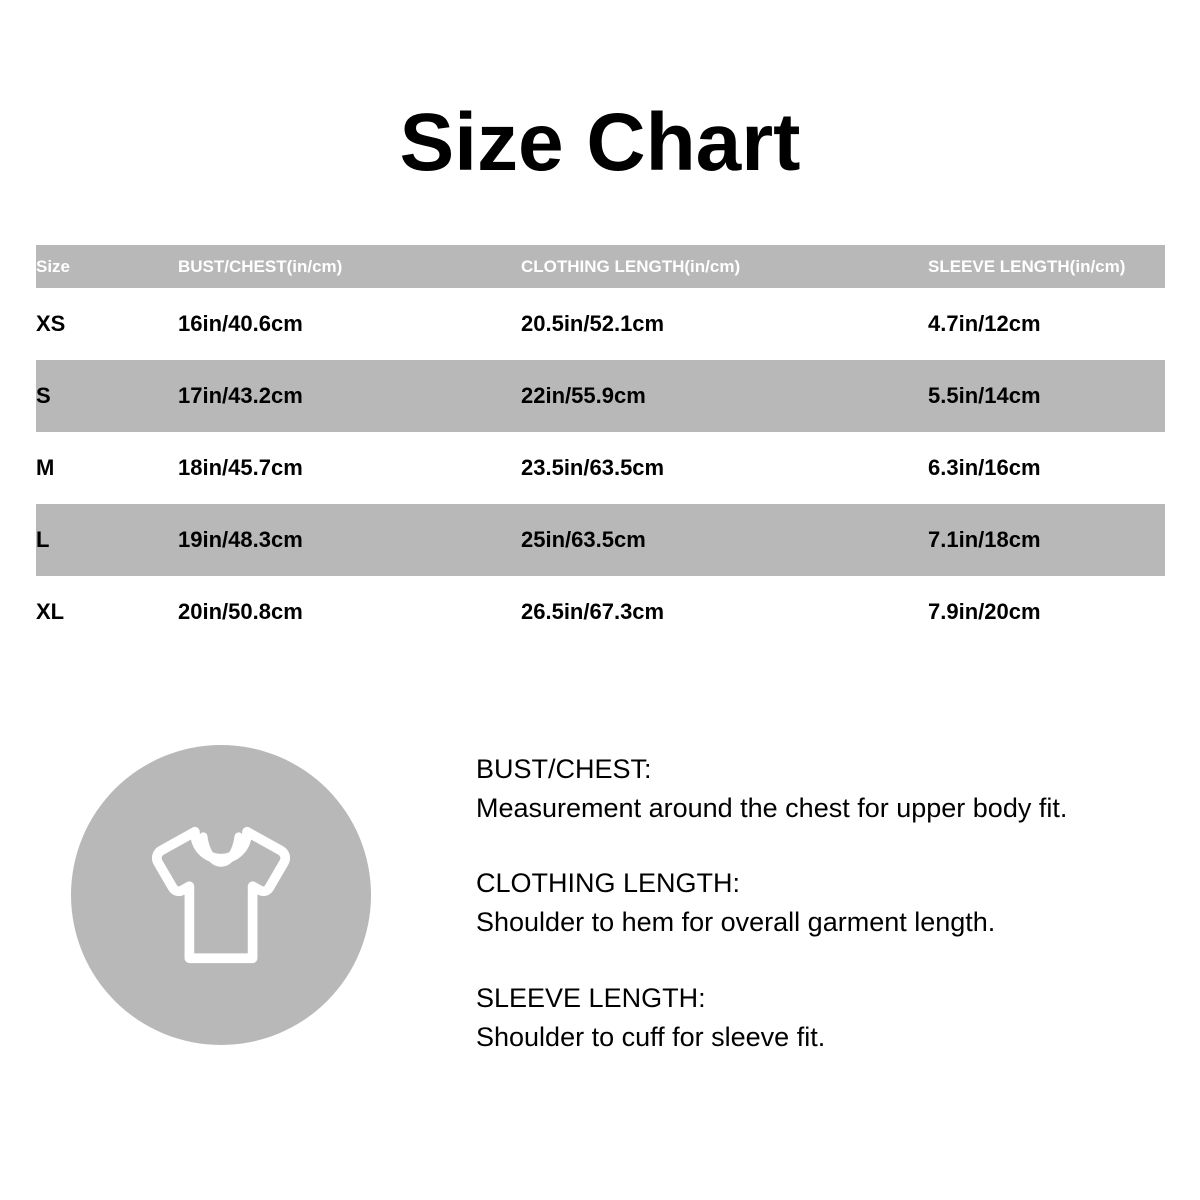  I want to click on tshirt-icon, so click(221, 895).